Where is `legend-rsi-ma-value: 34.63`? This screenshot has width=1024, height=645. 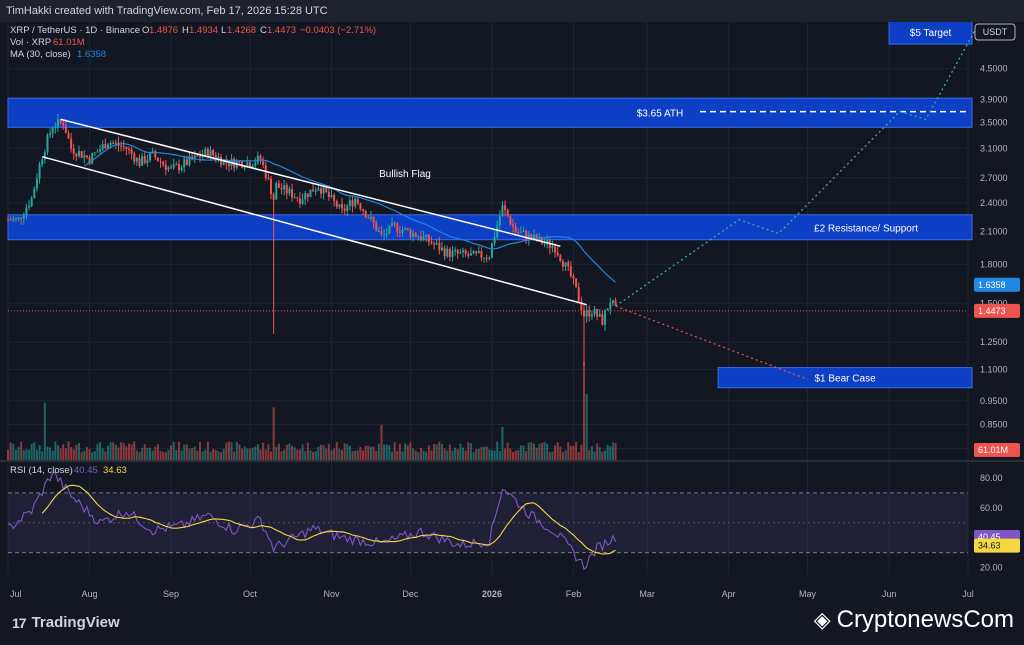
legend-rsi-ma-value: 34.63 is located at coordinates (115, 470).